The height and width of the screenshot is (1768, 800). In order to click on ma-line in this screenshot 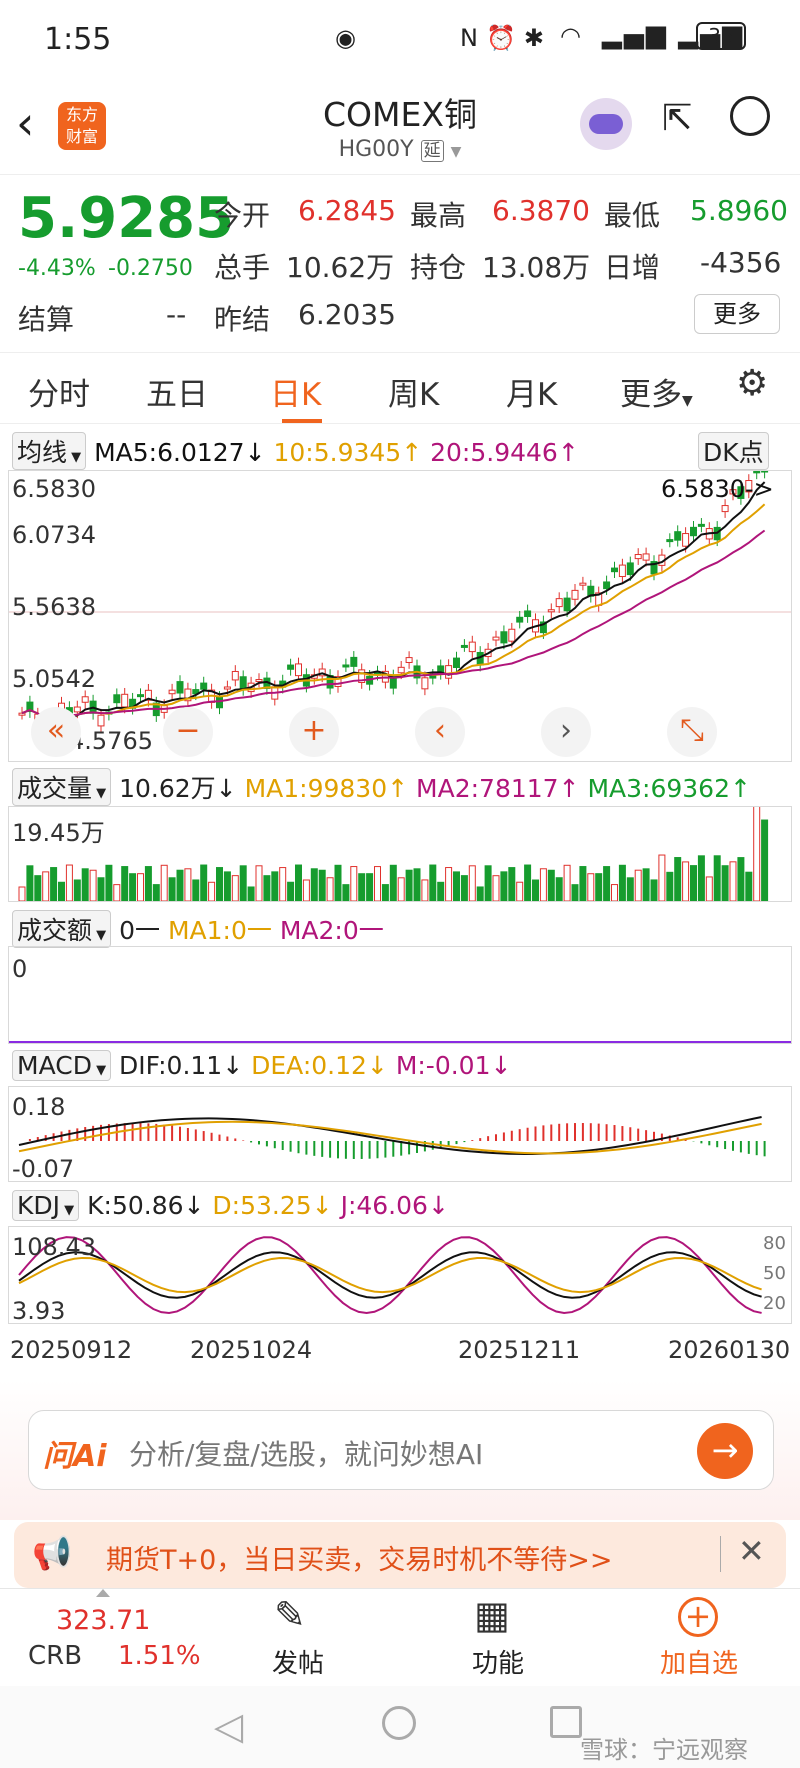, I will do `click(393, 624)`.